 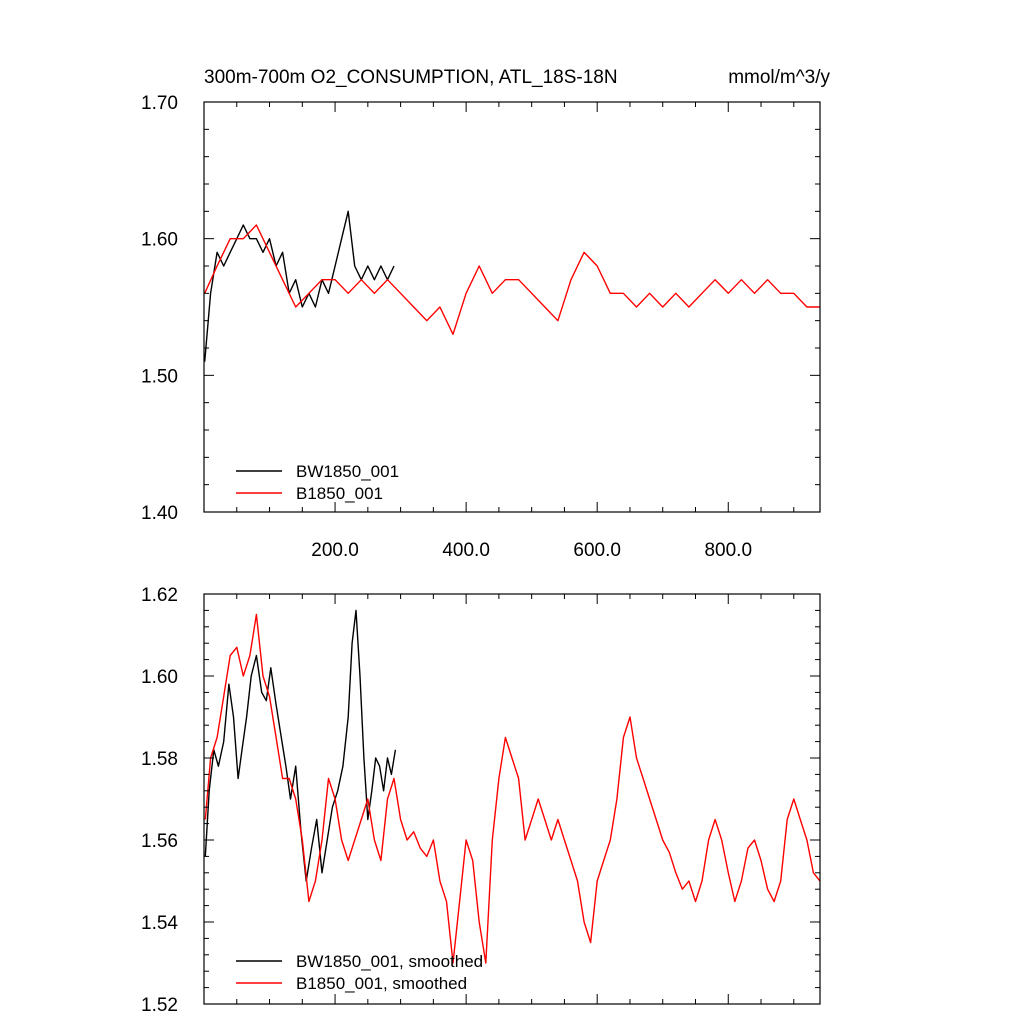 I want to click on bottom-legend-label-1: B1850_001, smoothed, so click(x=381, y=983).